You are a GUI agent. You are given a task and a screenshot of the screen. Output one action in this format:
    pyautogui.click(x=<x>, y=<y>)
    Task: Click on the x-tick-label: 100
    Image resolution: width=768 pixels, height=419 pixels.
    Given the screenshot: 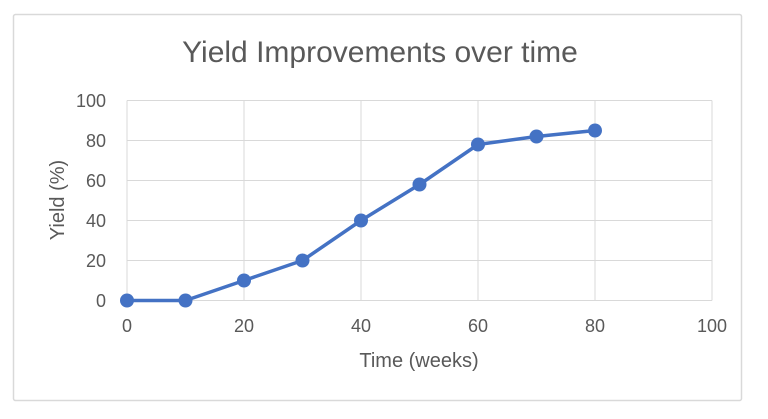 What is the action you would take?
    pyautogui.click(x=712, y=326)
    